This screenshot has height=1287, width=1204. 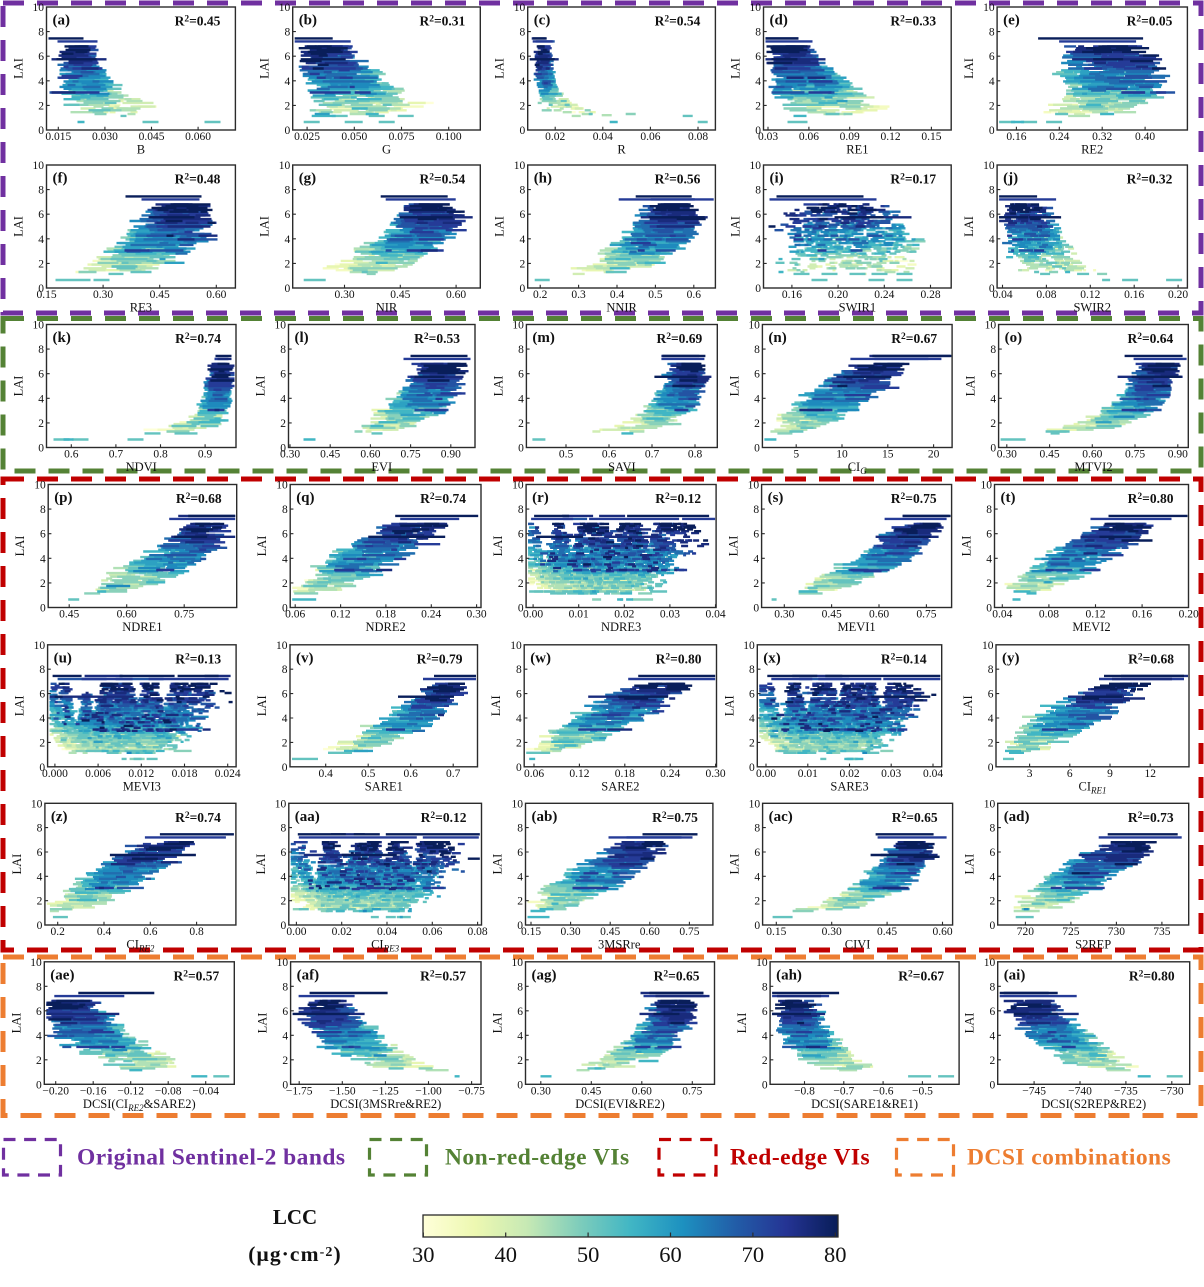 What do you see at coordinates (58, 932) in the screenshot?
I see `svg-text: 0.2` at bounding box center [58, 932].